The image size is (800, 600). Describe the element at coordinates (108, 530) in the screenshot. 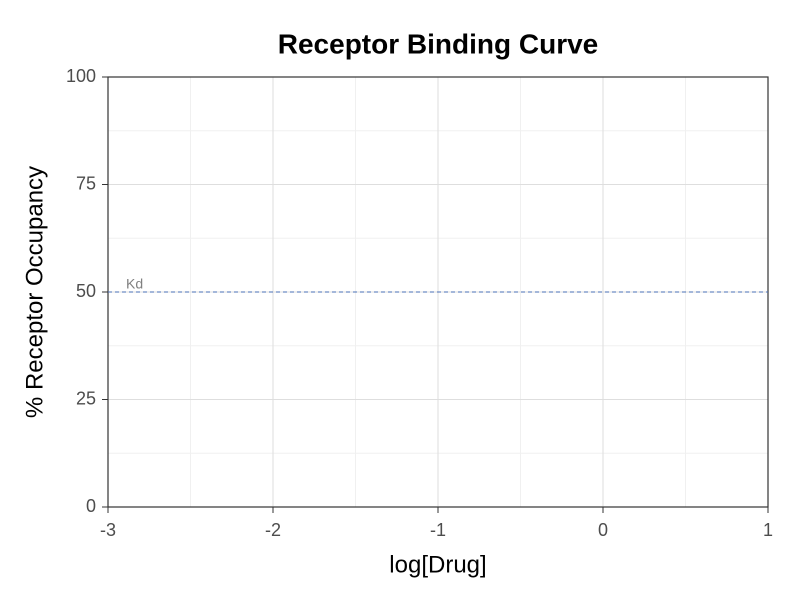

I see `x-tick-label: -3` at that location.